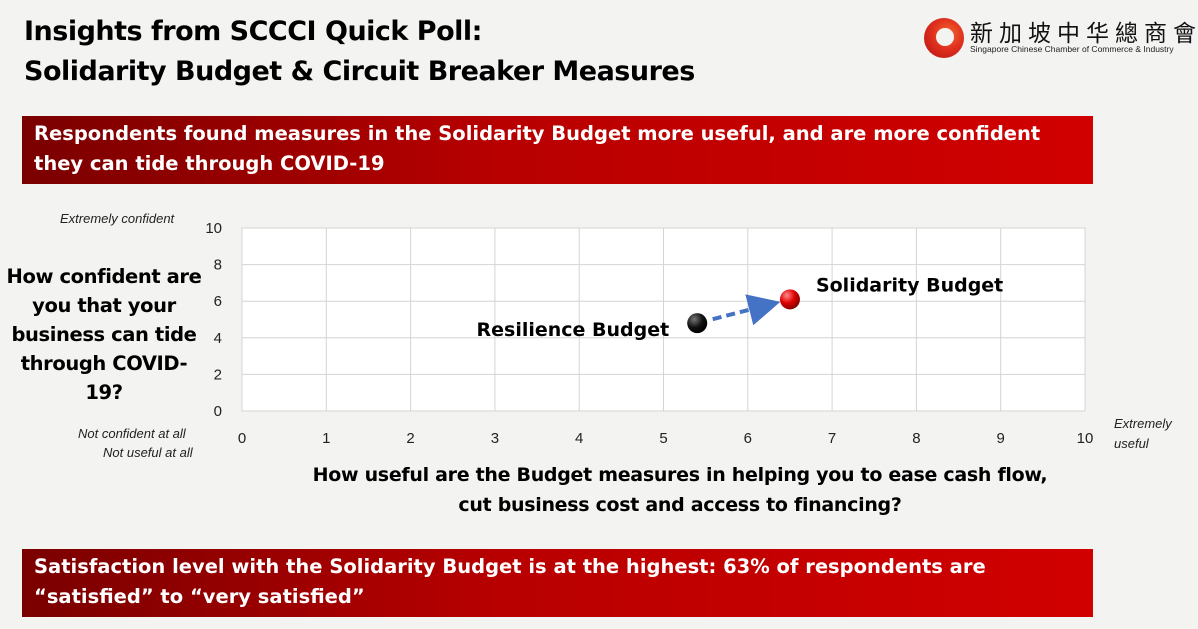 The height and width of the screenshot is (629, 1198). I want to click on x-tick-label: 0, so click(242, 438).